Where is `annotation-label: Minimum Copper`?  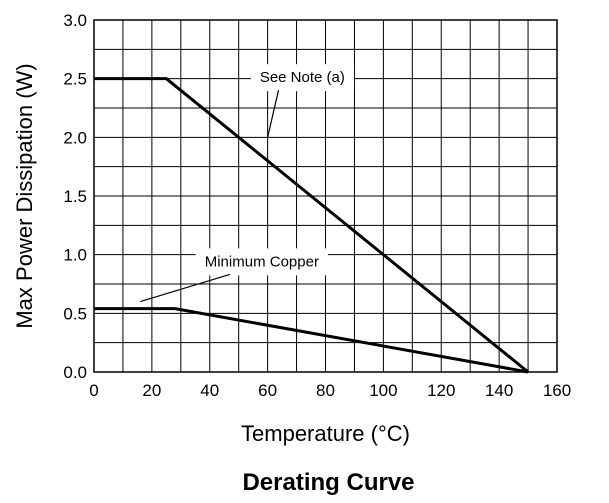
annotation-label: Minimum Copper is located at coordinates (262, 261).